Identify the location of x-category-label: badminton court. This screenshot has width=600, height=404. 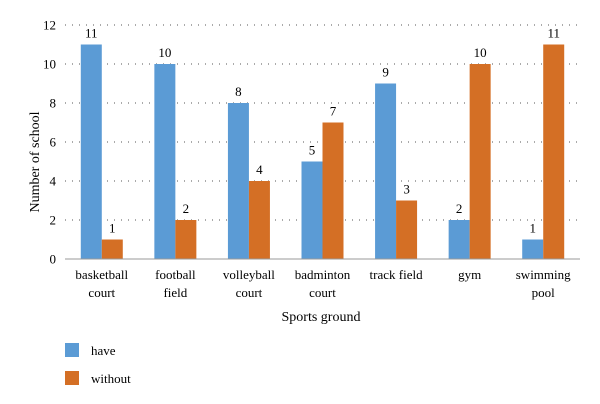
(323, 283).